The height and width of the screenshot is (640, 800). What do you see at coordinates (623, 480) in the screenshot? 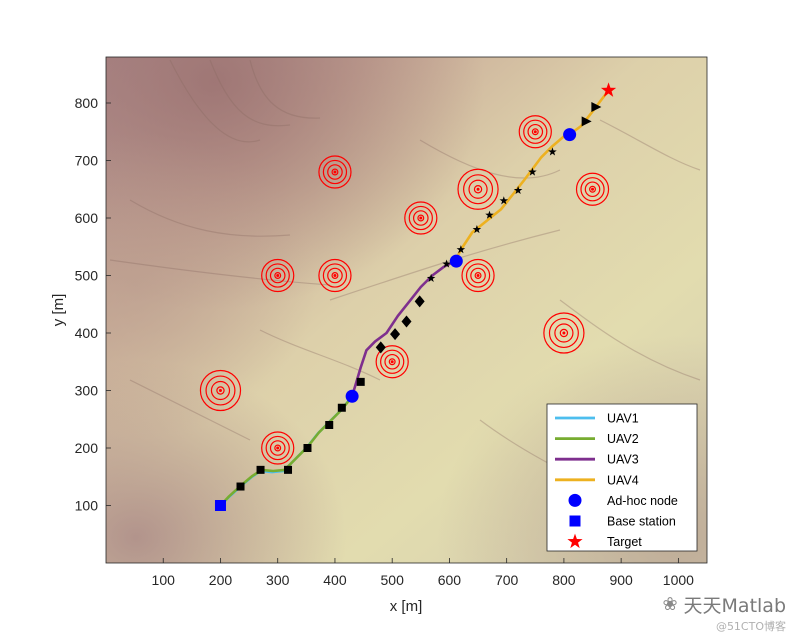
I see `legend-label: UAV4` at bounding box center [623, 480].